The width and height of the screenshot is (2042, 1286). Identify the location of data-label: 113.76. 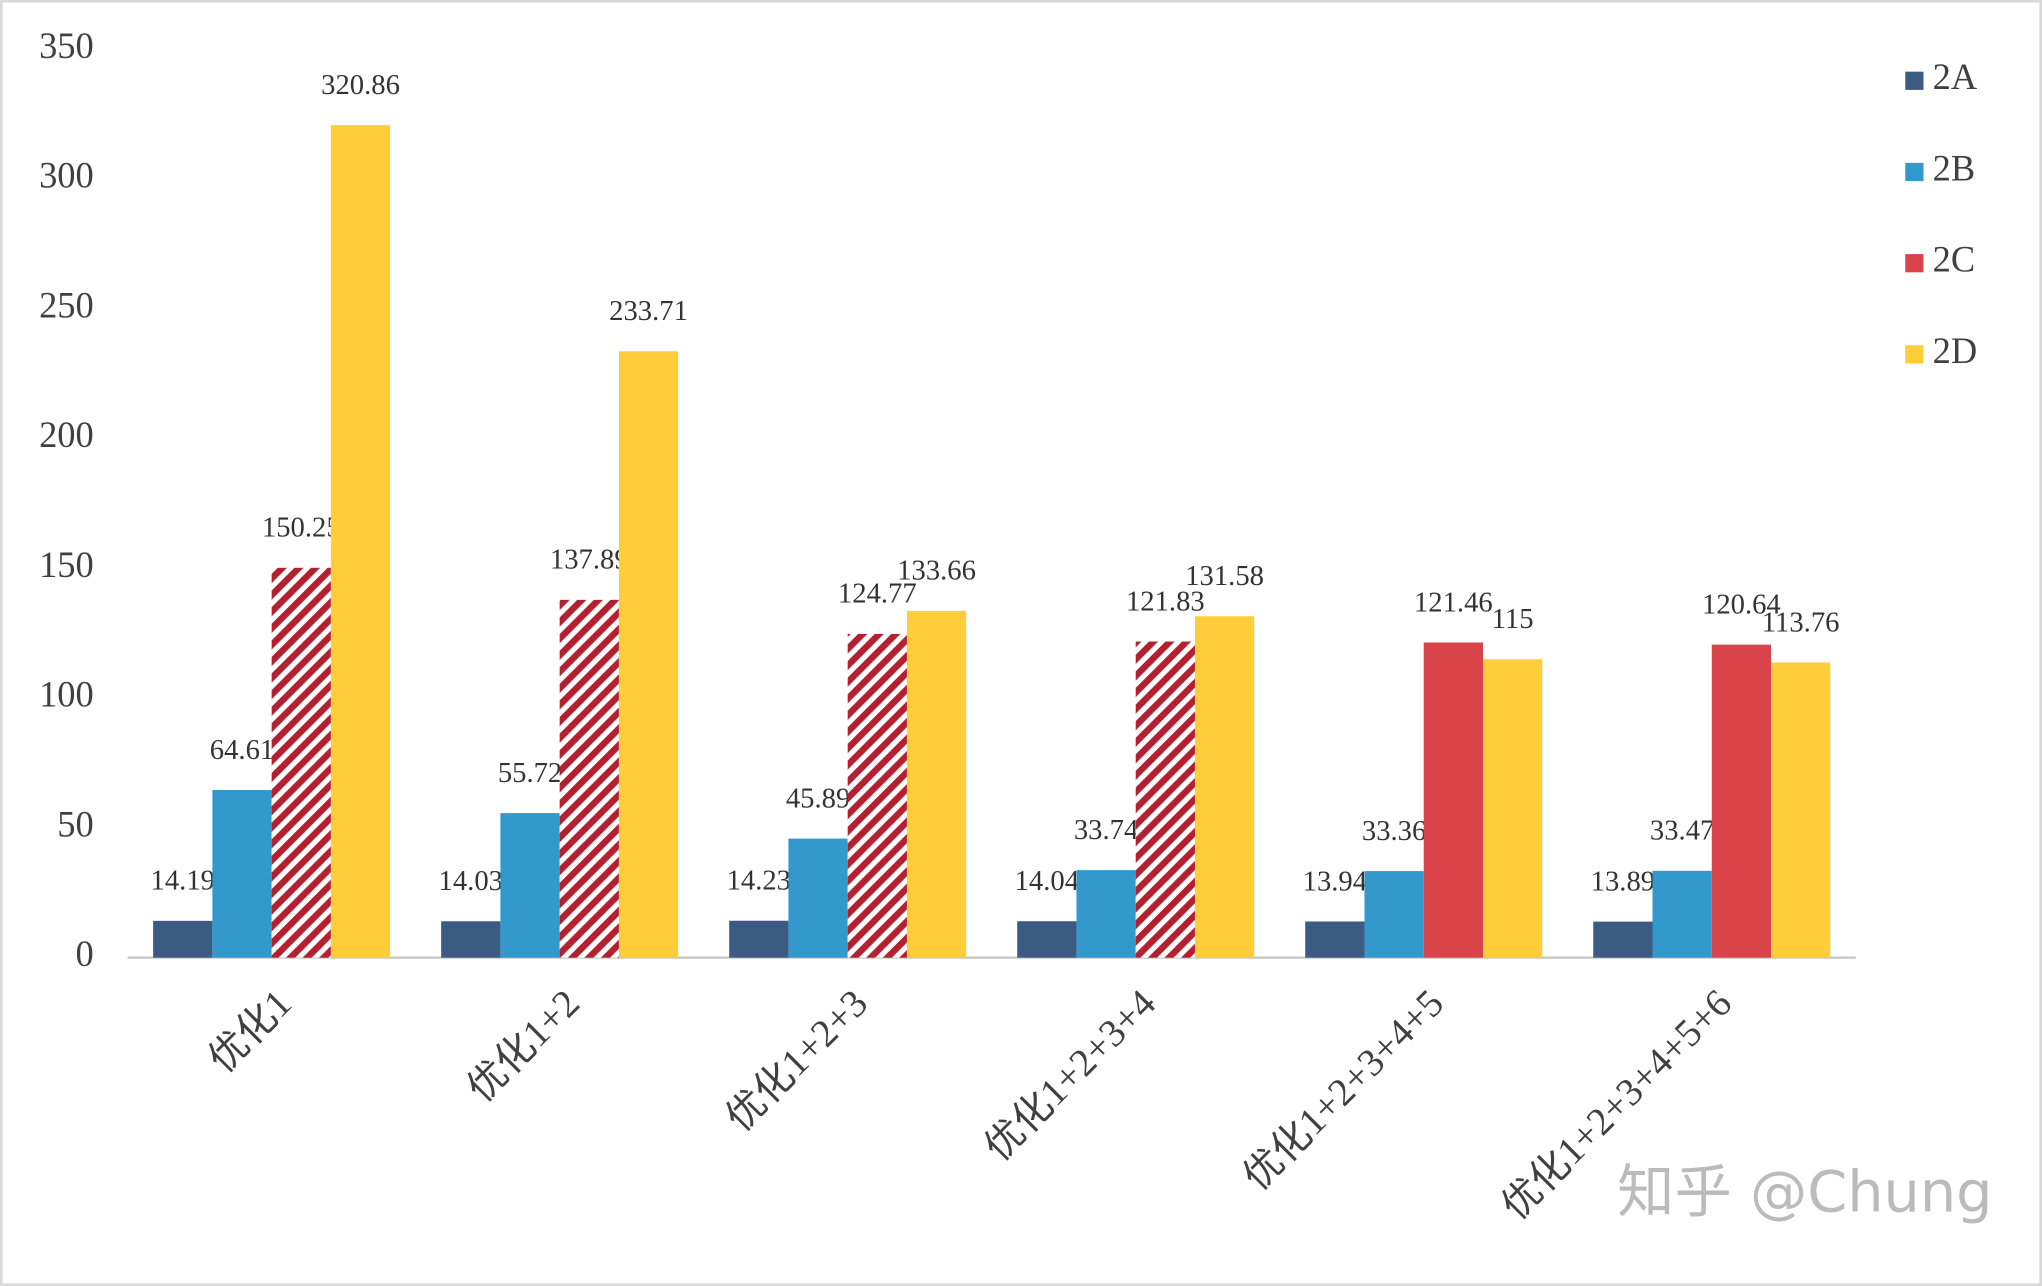
(1801, 622).